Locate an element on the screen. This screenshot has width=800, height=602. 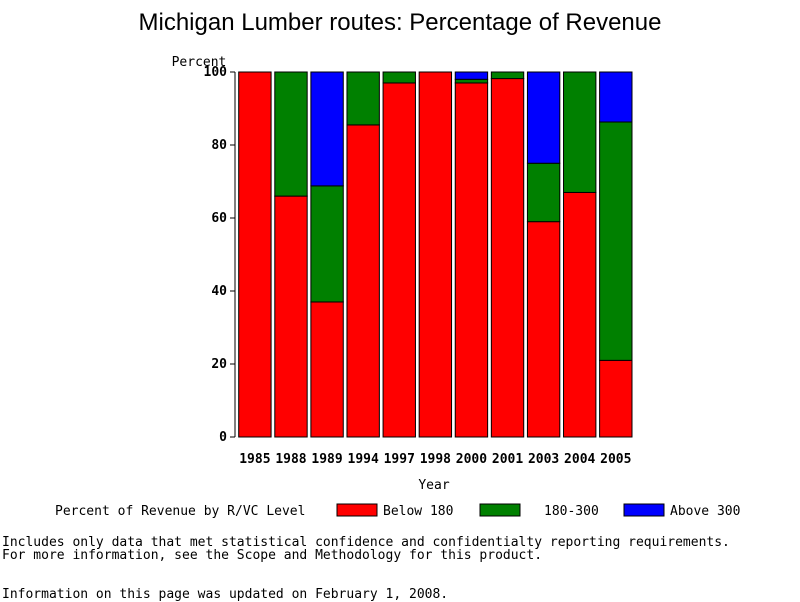
legend-label-above-300: Above 300 is located at coordinates (705, 511).